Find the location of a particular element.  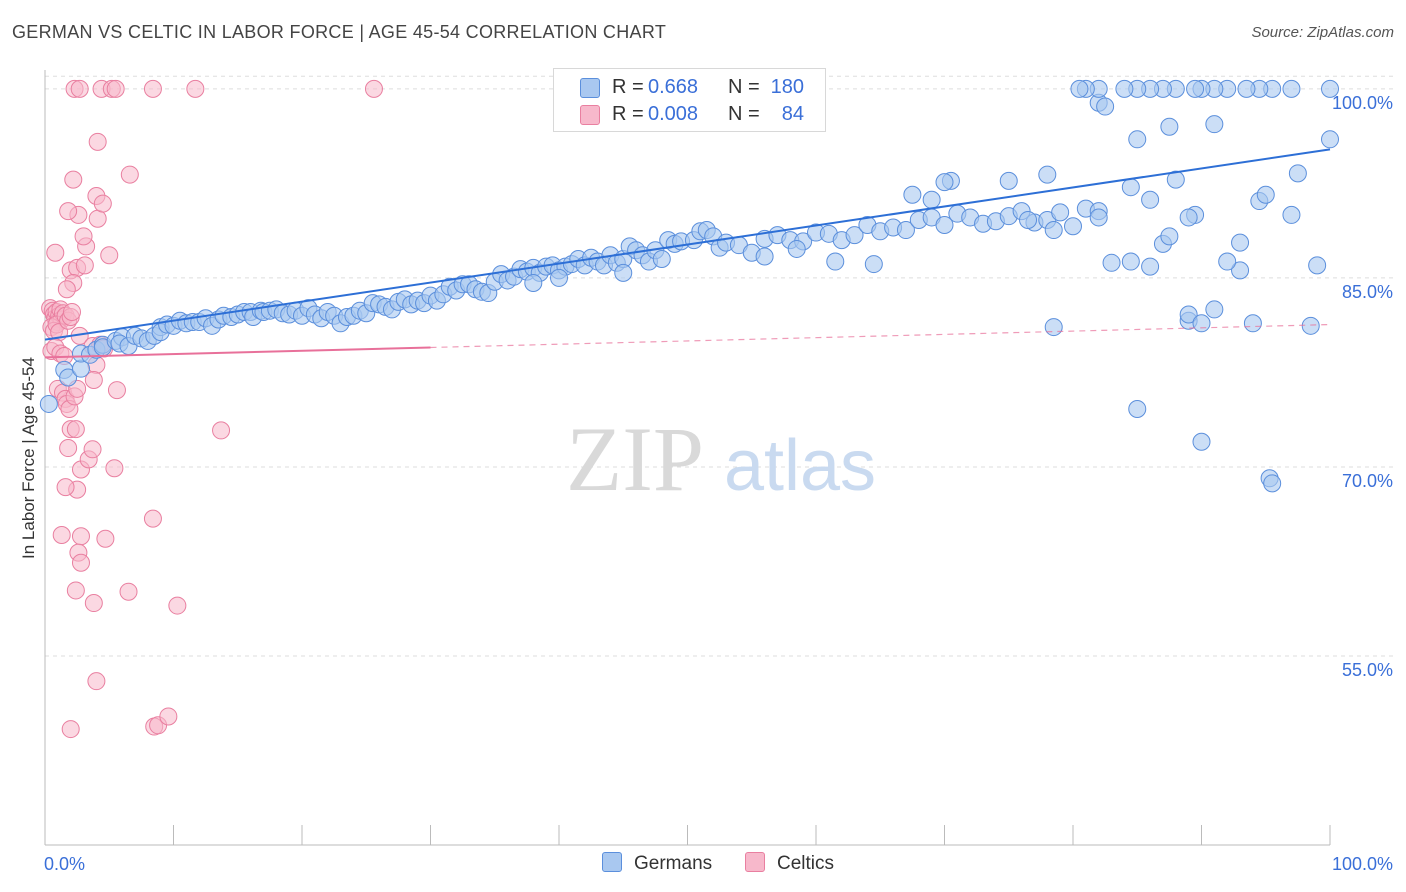

y-tick-label: 85.0% is located at coordinates (1367, 292).